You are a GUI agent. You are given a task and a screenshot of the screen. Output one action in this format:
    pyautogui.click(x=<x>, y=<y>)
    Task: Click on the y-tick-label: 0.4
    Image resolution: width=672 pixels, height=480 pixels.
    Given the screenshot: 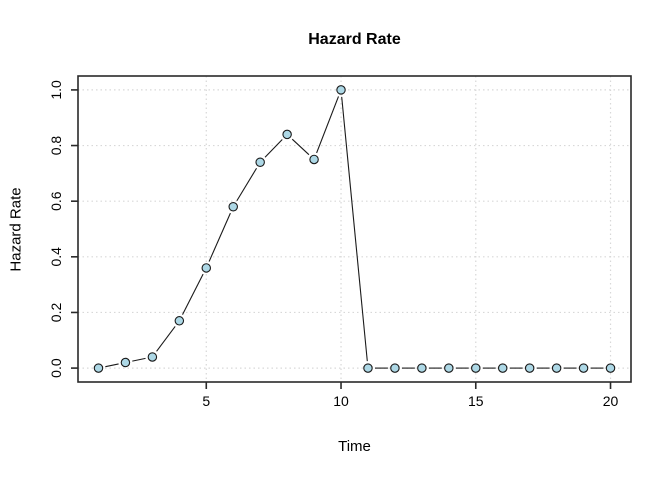 What is the action you would take?
    pyautogui.click(x=56, y=257)
    